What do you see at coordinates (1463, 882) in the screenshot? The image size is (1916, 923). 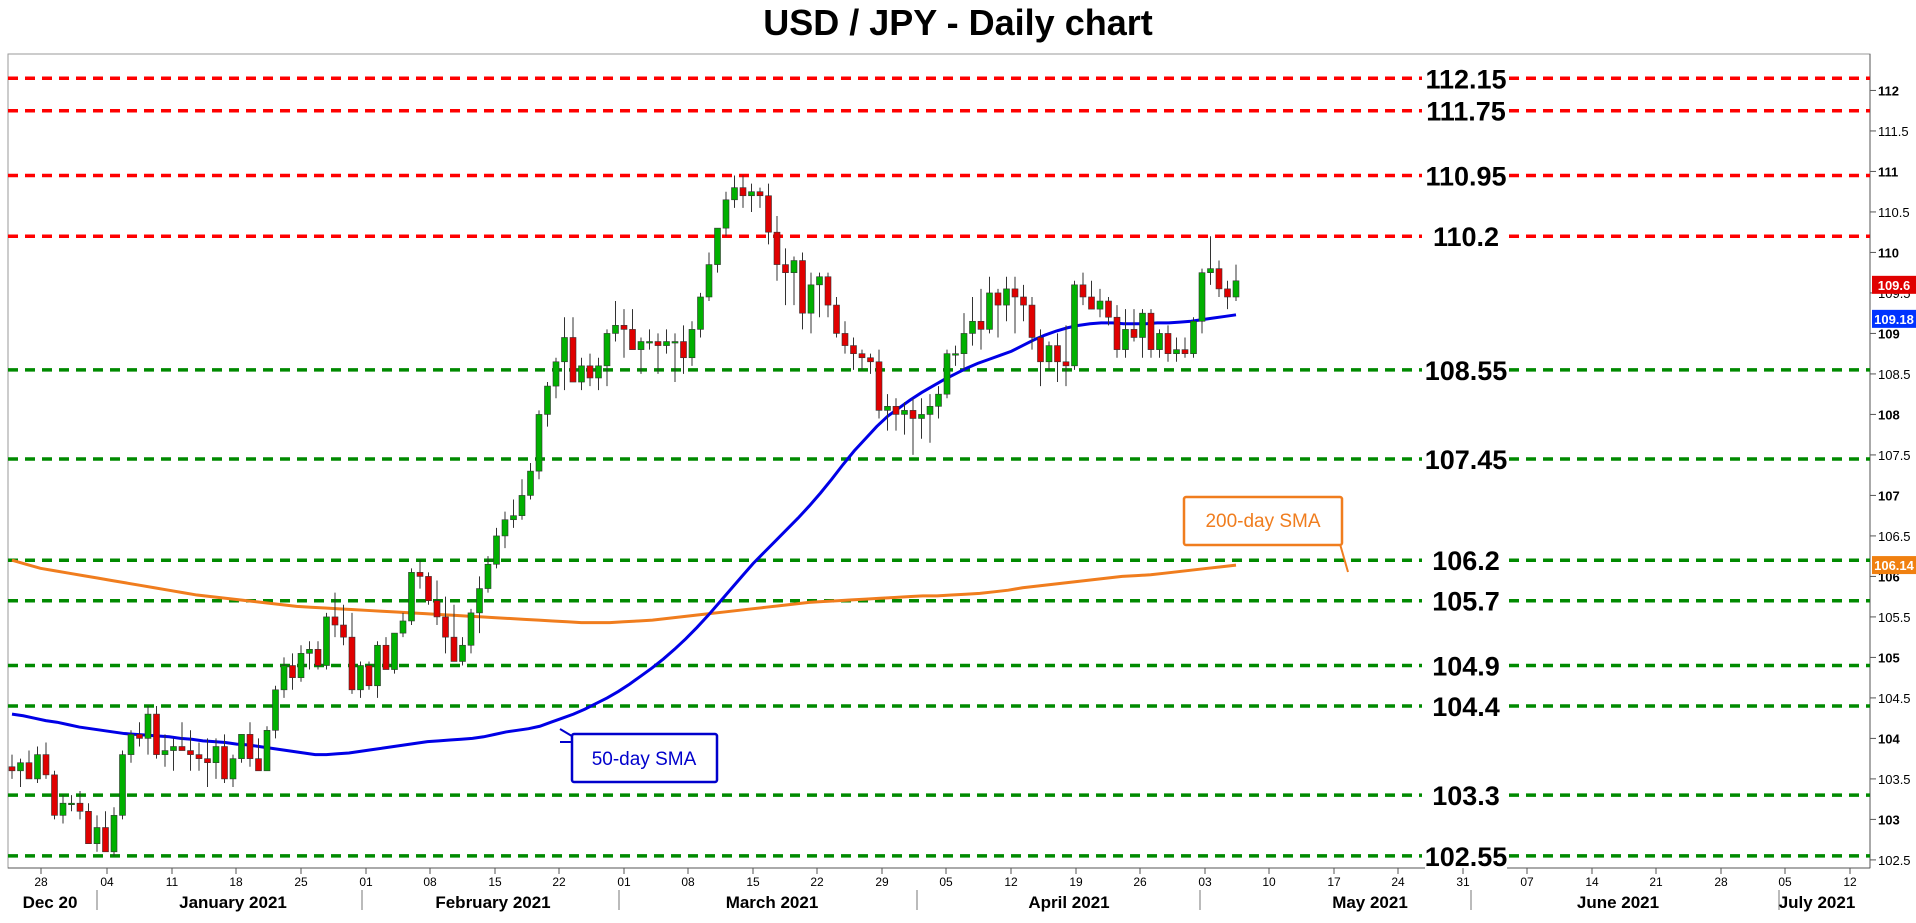 I see `x-day-label: 31` at bounding box center [1463, 882].